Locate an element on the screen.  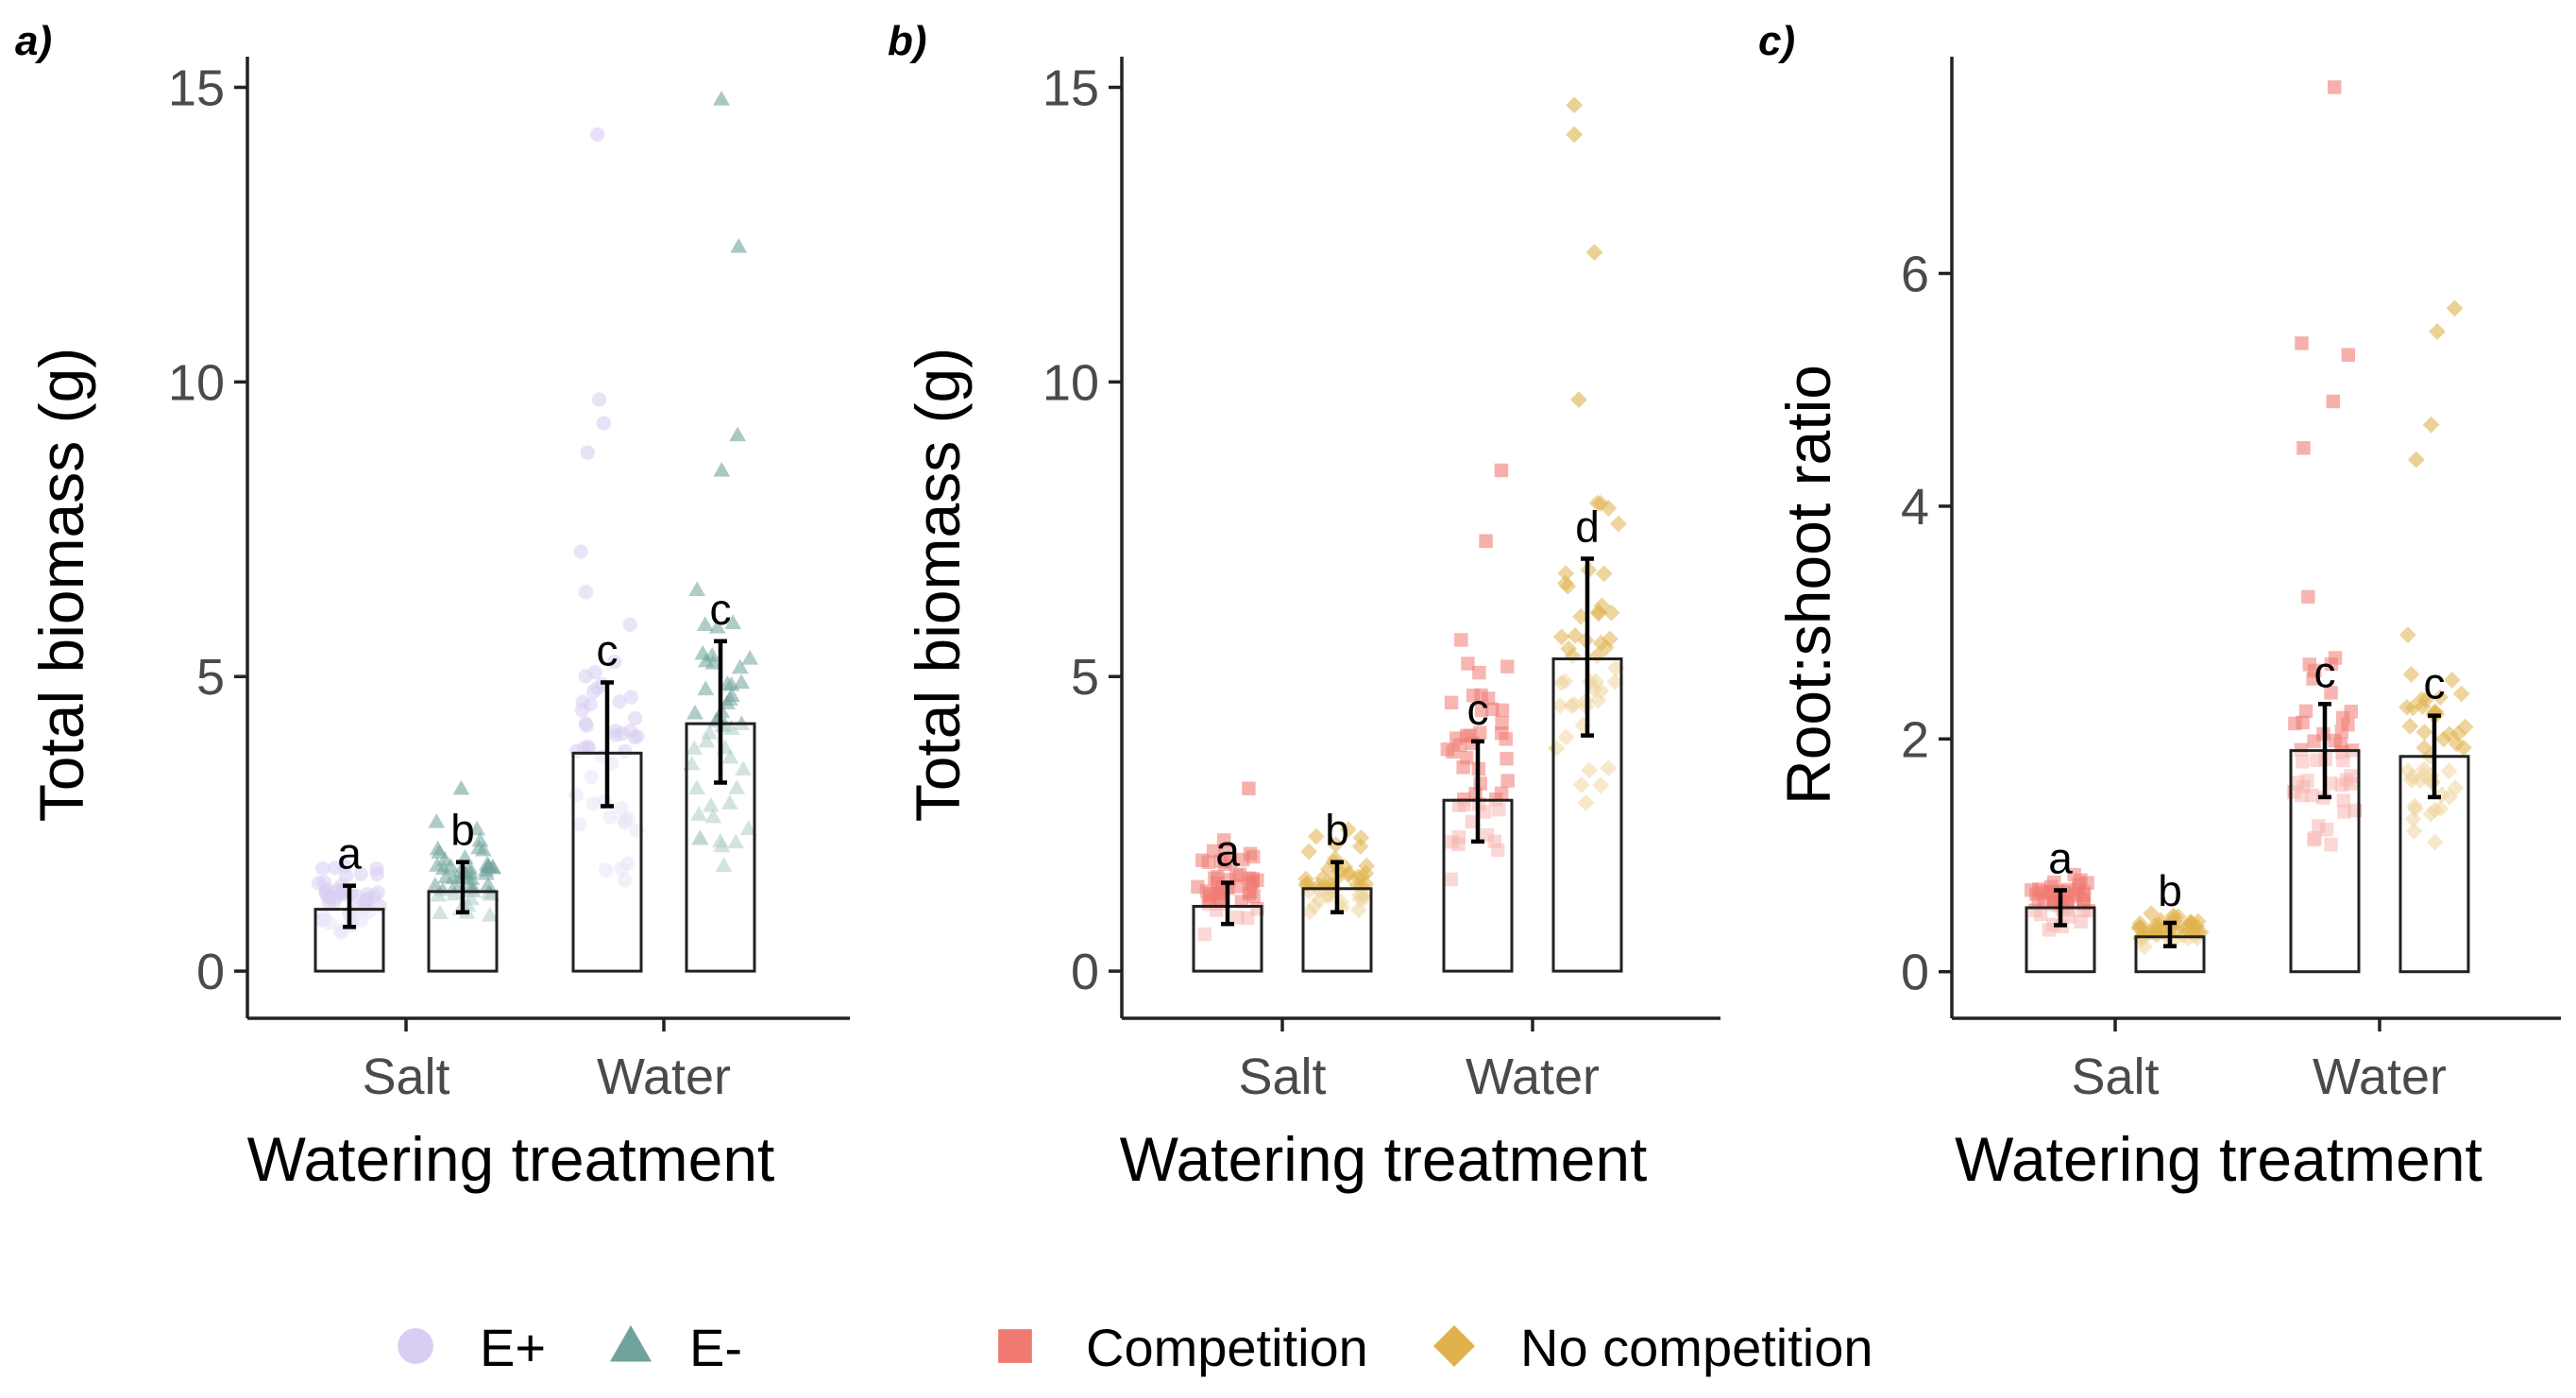
legend-item-no-competition: No competition is located at coordinates (1652, 1347).